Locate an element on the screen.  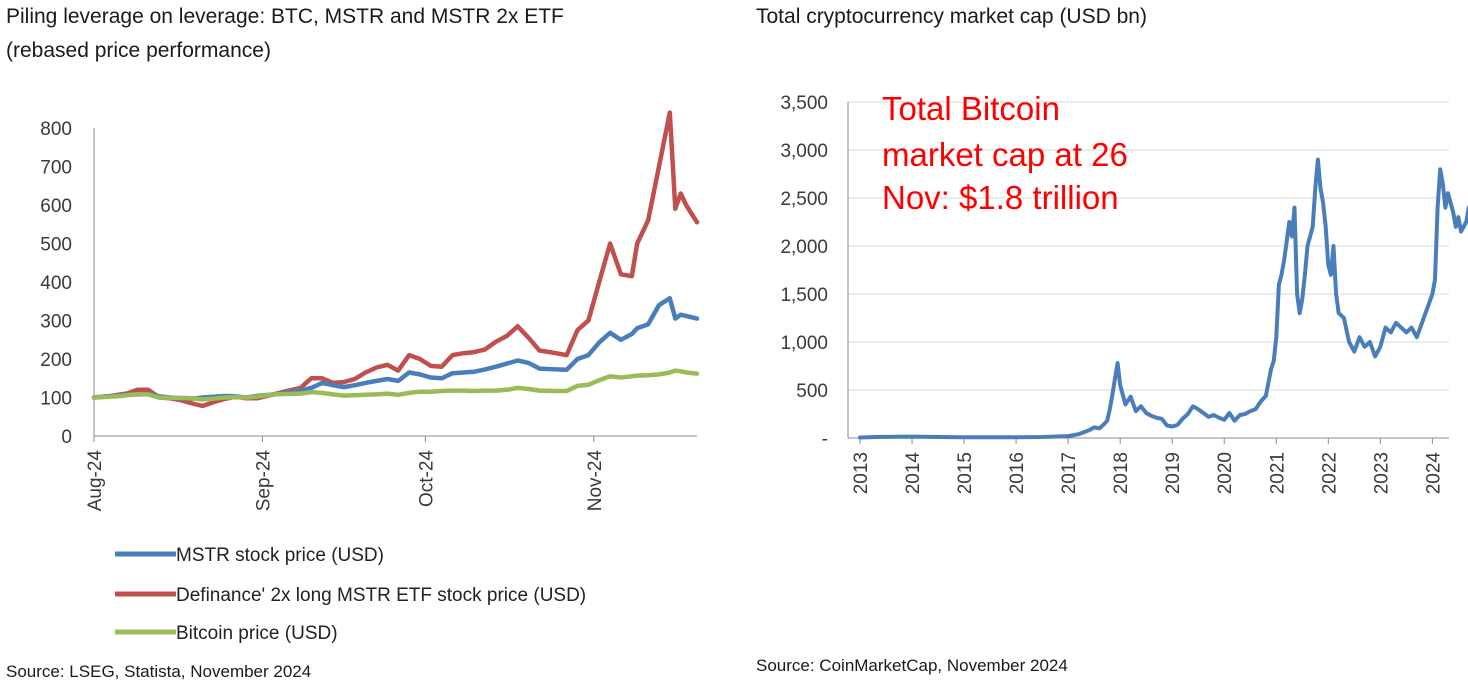
right-y-tick-label: 1,500 is located at coordinates (804, 295).